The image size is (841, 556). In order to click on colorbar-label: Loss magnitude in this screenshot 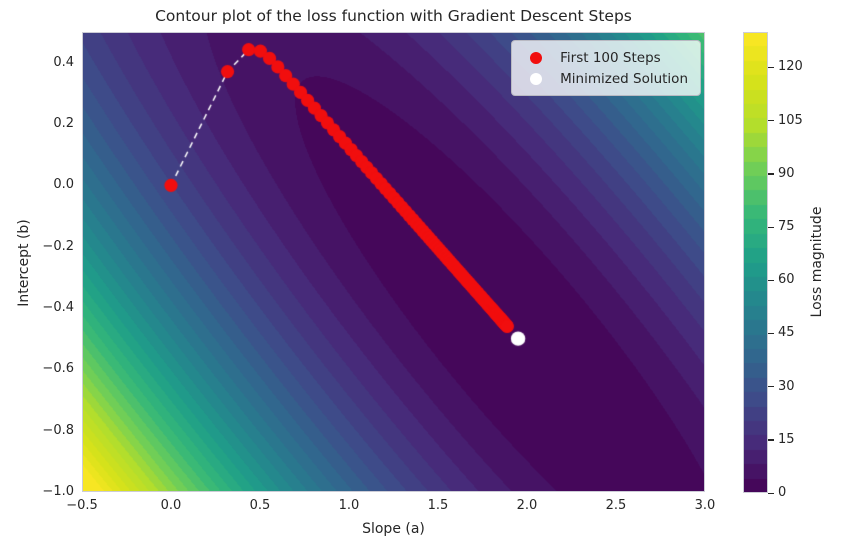, I will do `click(817, 262)`.